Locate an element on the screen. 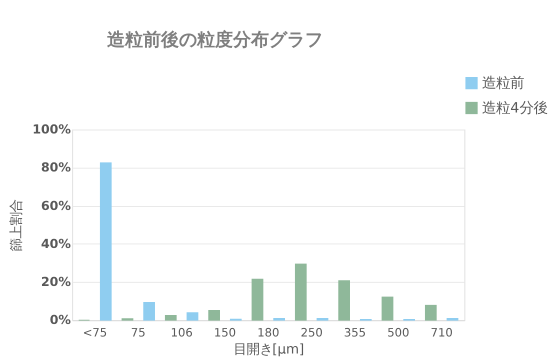 The width and height of the screenshot is (558, 361). x-tick-label: 180 is located at coordinates (268, 333).